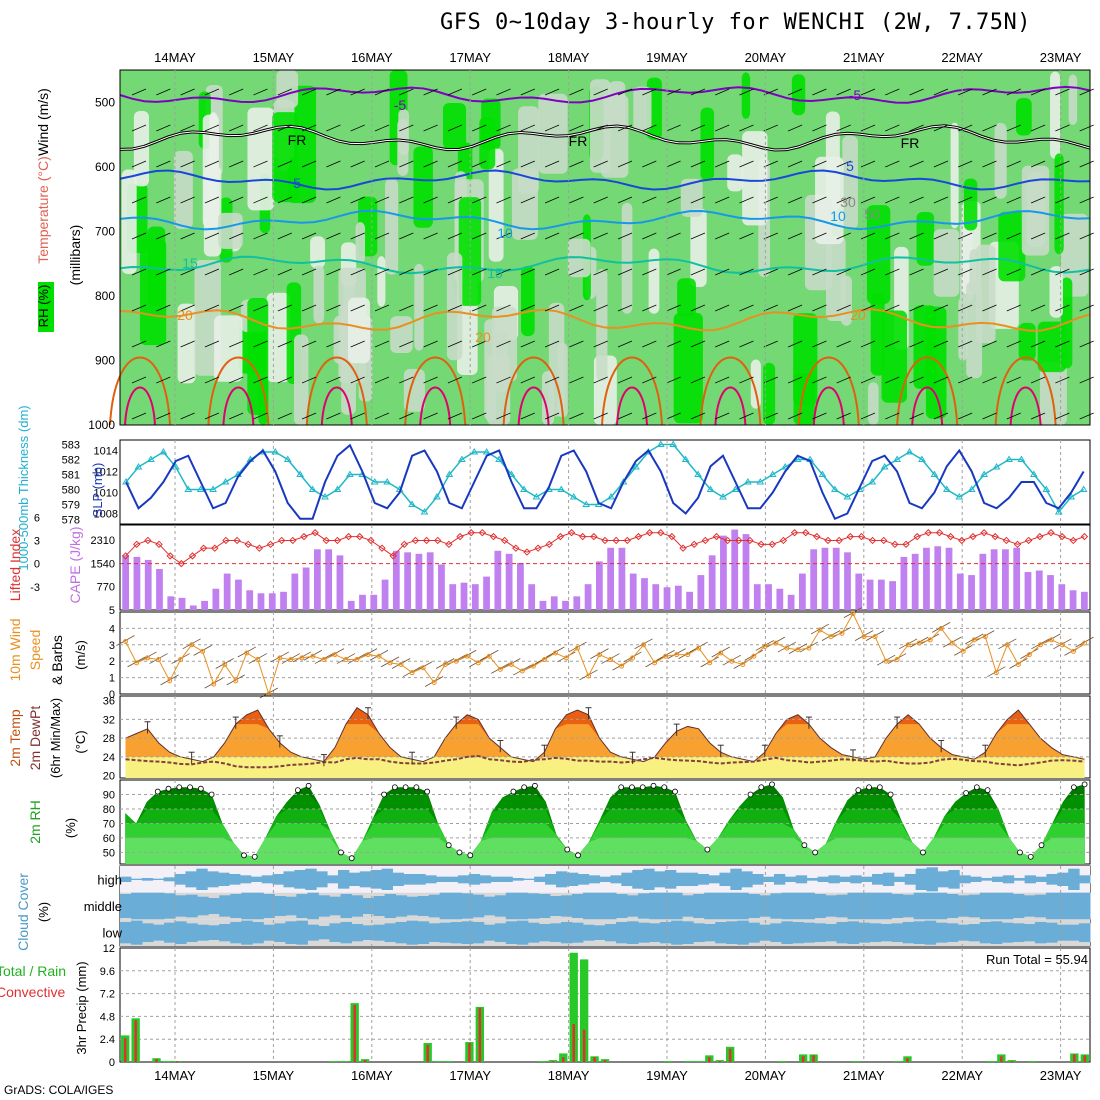 The image size is (1100, 1100). Describe the element at coordinates (766, 1075) in the screenshot. I see `day-label-bottom: 20MAY` at that location.